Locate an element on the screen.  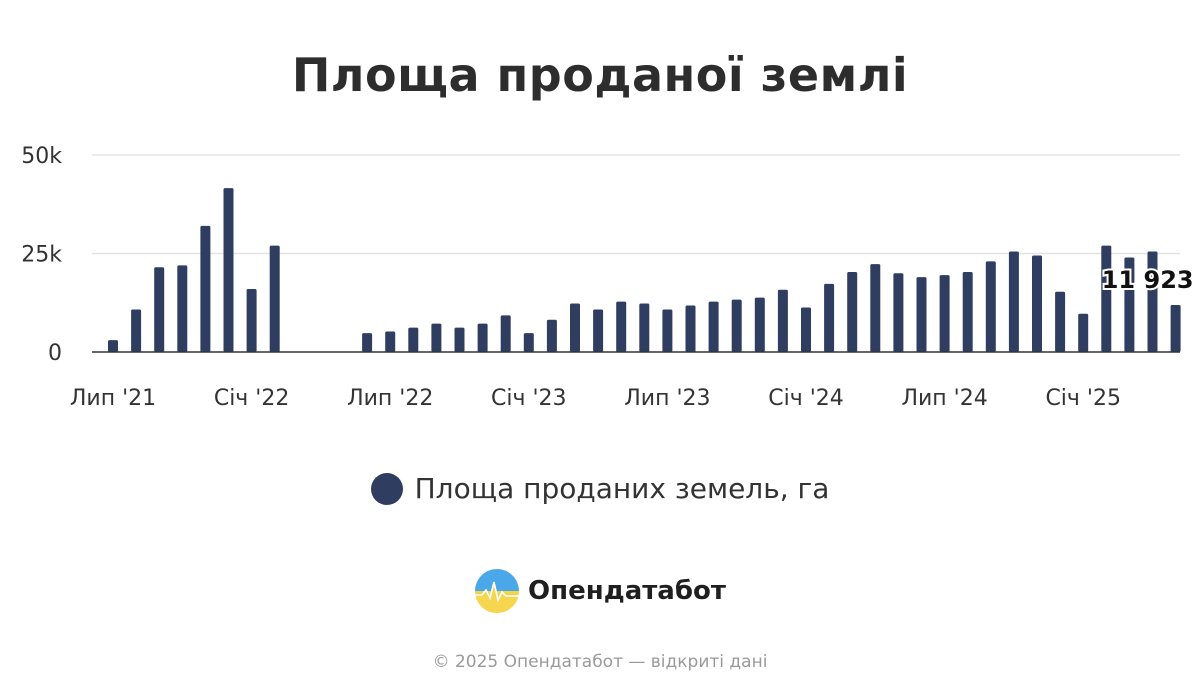
x-tick-label: Січ '23 is located at coordinates (529, 398).